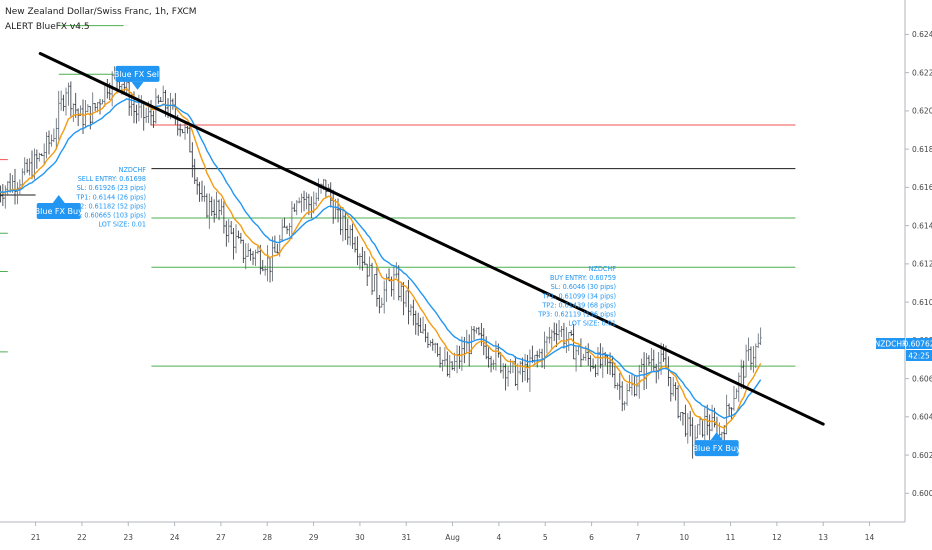 This screenshot has height=550, width=932. What do you see at coordinates (128, 537) in the screenshot?
I see `time-tick-label: 23` at bounding box center [128, 537].